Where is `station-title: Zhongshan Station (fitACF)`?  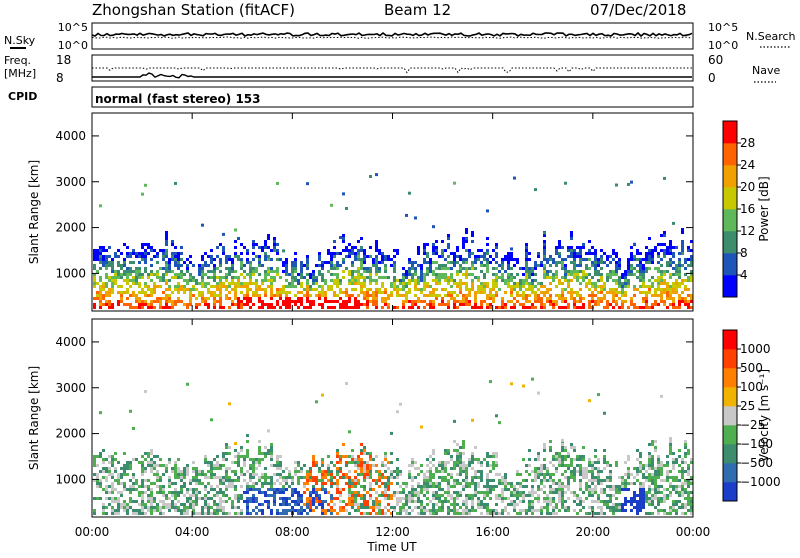 station-title: Zhongshan Station (fitACF) is located at coordinates (193, 10).